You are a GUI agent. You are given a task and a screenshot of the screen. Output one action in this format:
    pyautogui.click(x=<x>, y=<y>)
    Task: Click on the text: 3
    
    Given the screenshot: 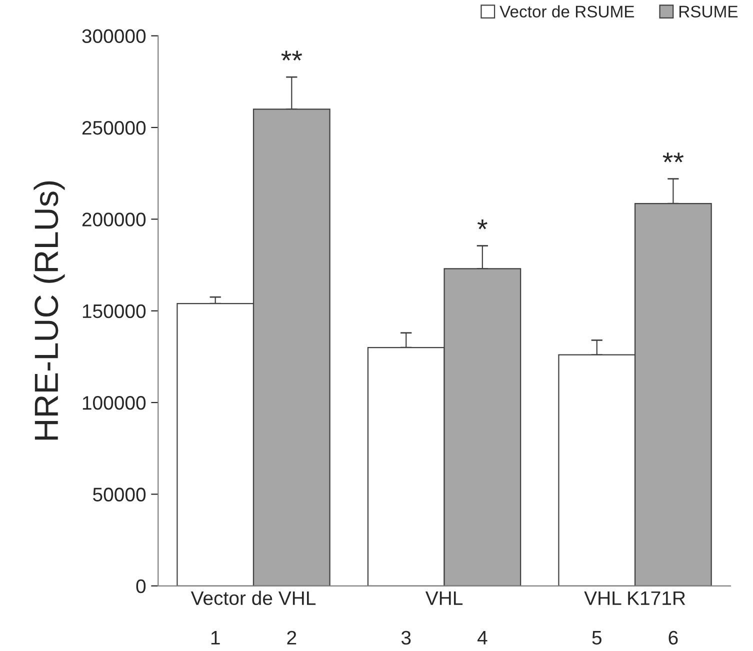 What is the action you would take?
    pyautogui.click(x=406, y=637)
    